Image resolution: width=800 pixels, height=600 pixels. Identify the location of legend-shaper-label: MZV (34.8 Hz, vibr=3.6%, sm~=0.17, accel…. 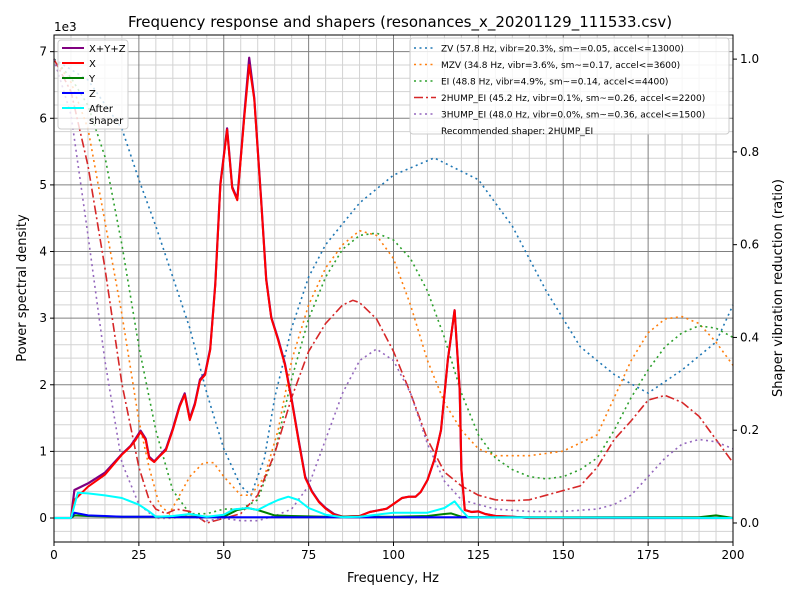
(560, 66).